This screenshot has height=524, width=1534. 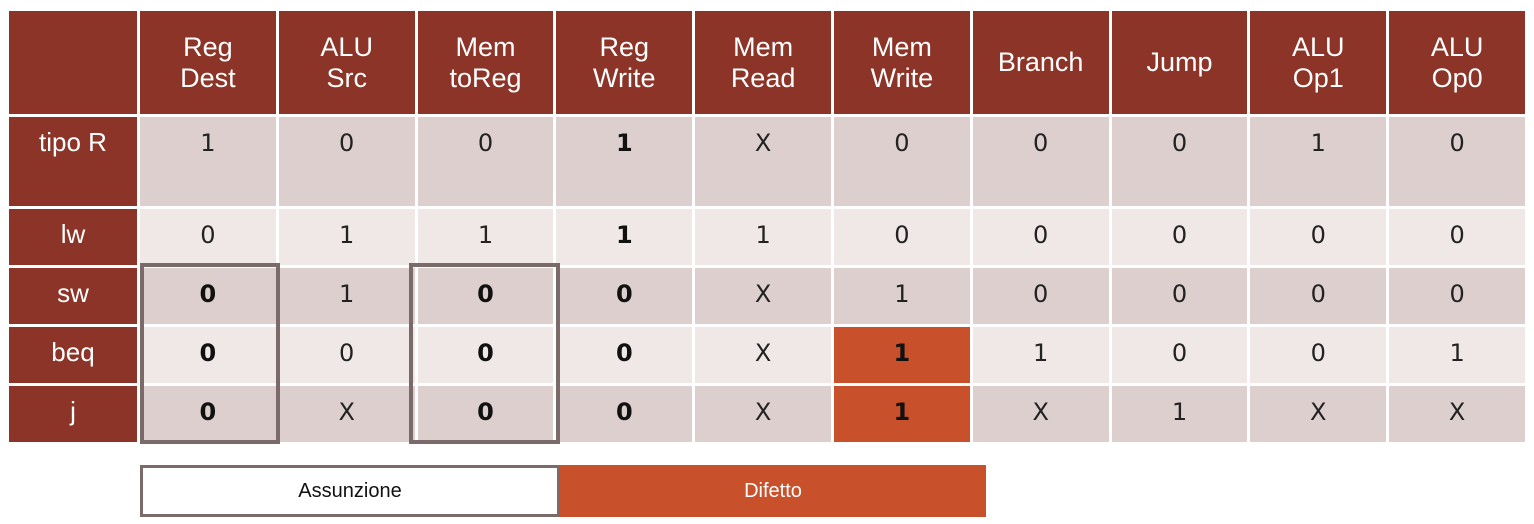 I want to click on legend-difetto-label: Difetto, so click(x=773, y=490).